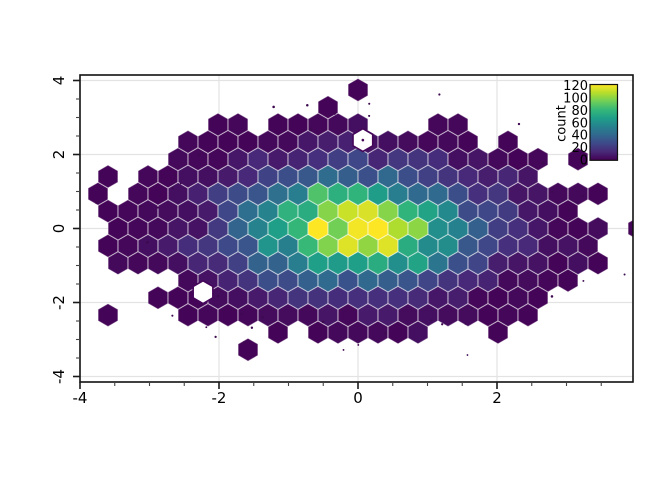 The image size is (672, 480). What do you see at coordinates (283, 216) in the screenshot?
I see `empty-hex-markers` at bounding box center [283, 216].